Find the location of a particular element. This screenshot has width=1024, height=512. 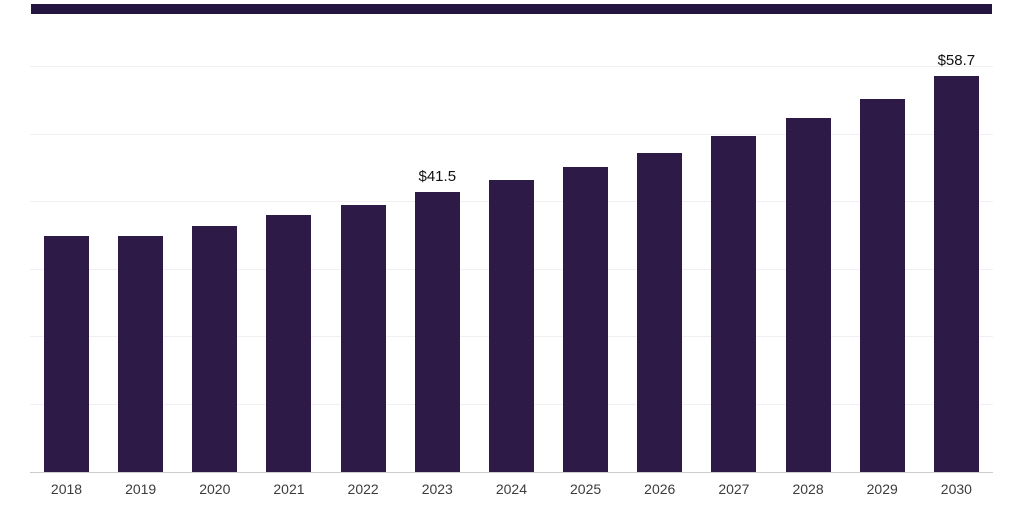

bar-group: 2026 is located at coordinates (660, 324).